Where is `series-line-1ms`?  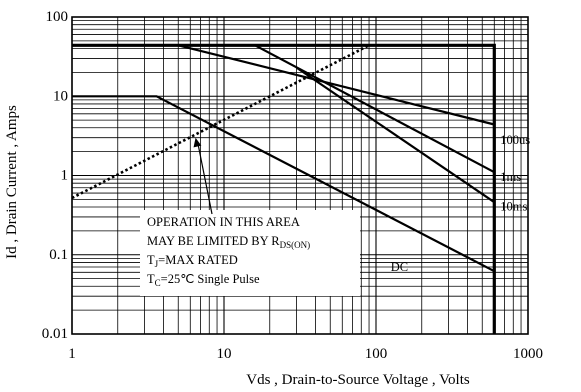 series-line-1ms is located at coordinates (374, 109).